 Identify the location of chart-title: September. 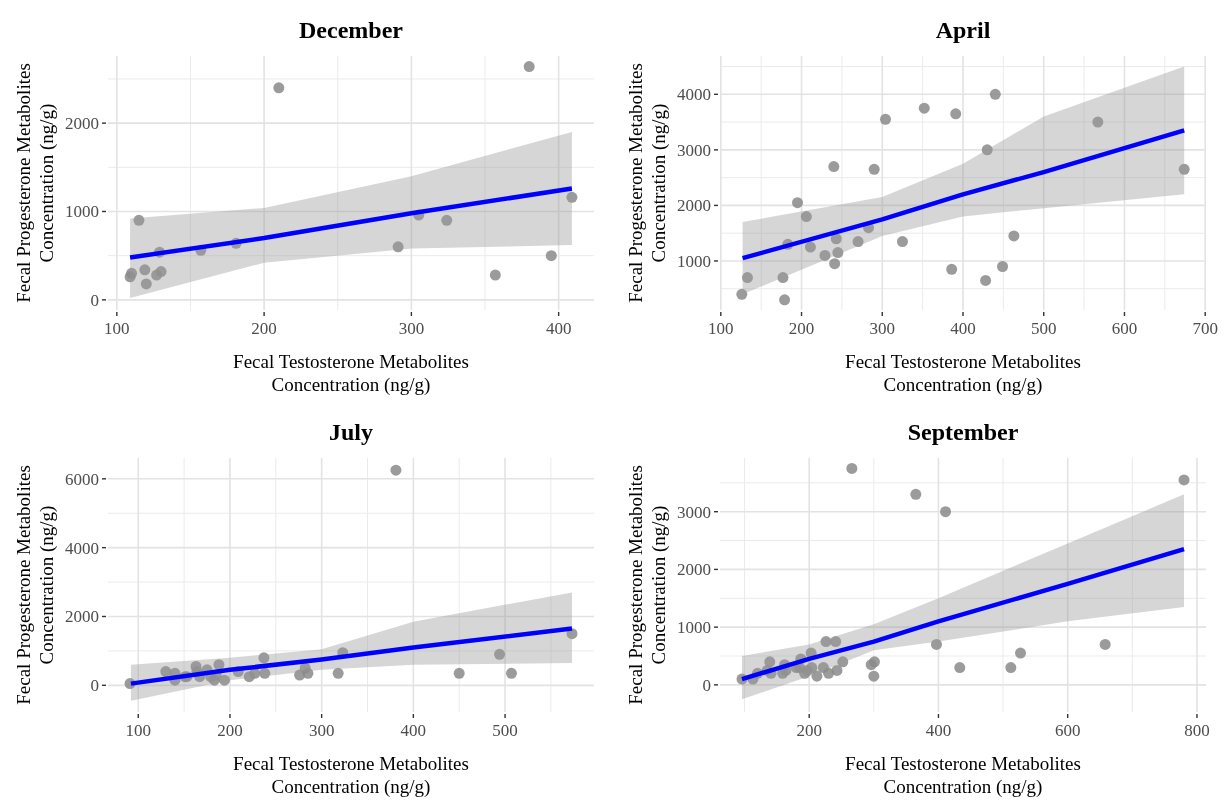
(963, 432).